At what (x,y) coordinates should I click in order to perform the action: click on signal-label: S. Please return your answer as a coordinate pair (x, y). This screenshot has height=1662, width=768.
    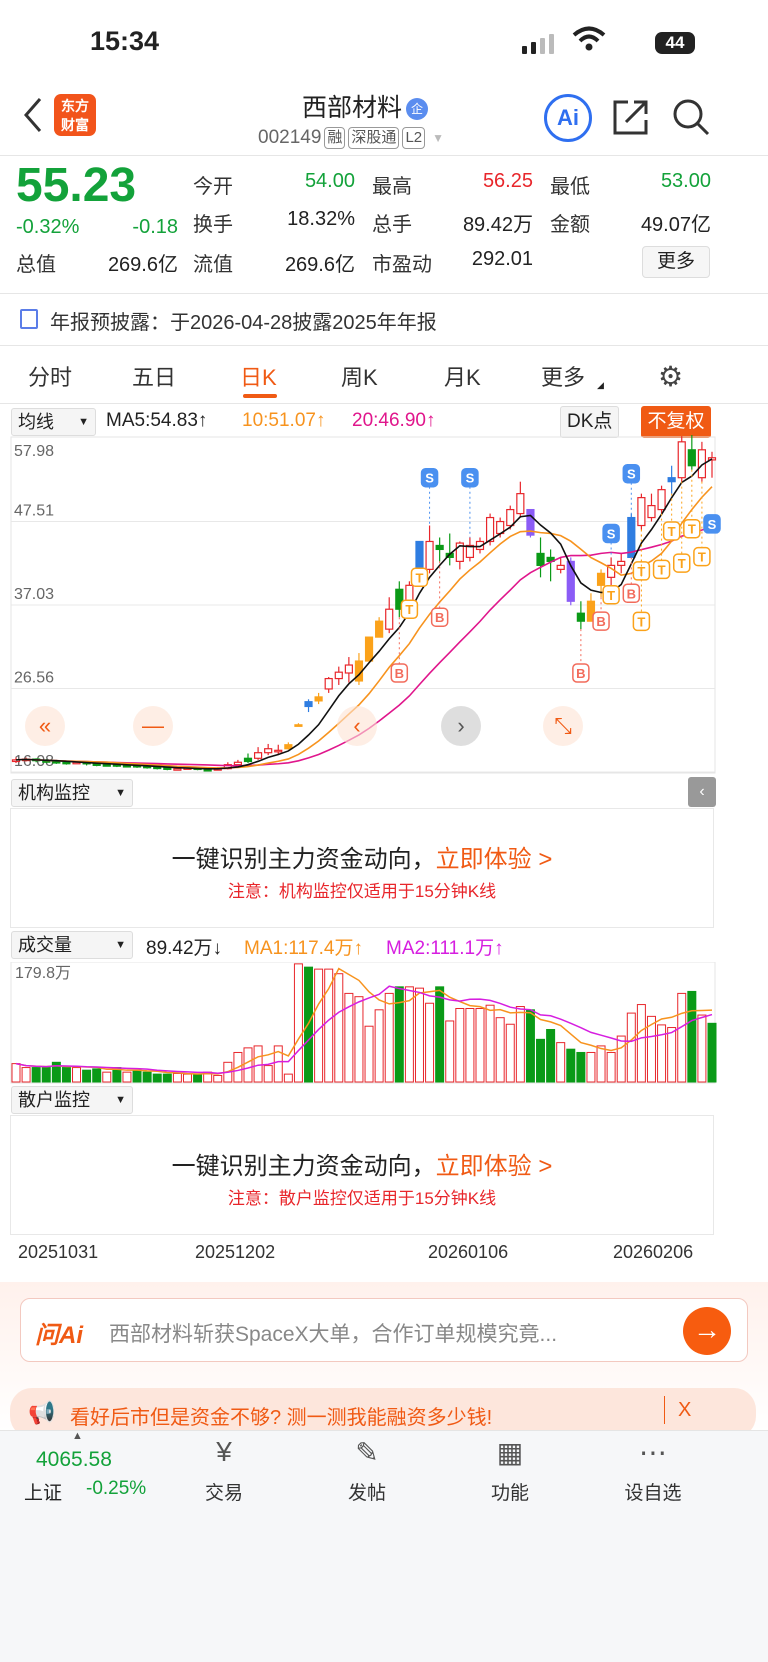
    Looking at the image, I should click on (470, 478).